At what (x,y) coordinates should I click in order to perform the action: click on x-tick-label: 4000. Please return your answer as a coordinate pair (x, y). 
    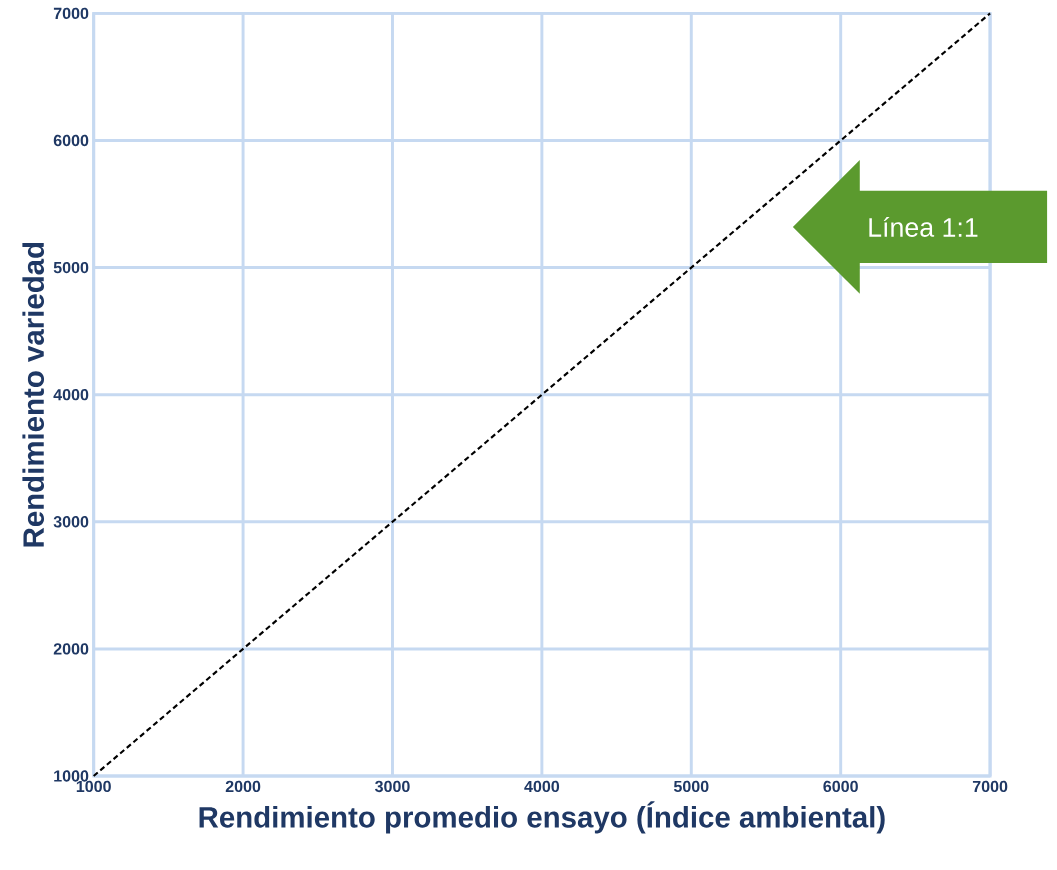
    Looking at the image, I should click on (542, 786).